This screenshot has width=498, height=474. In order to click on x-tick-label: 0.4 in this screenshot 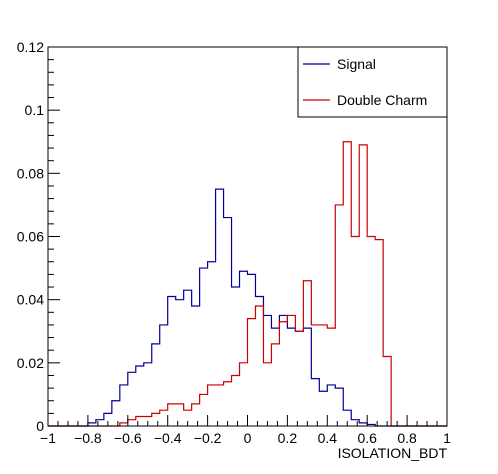, I will do `click(328, 438)`.